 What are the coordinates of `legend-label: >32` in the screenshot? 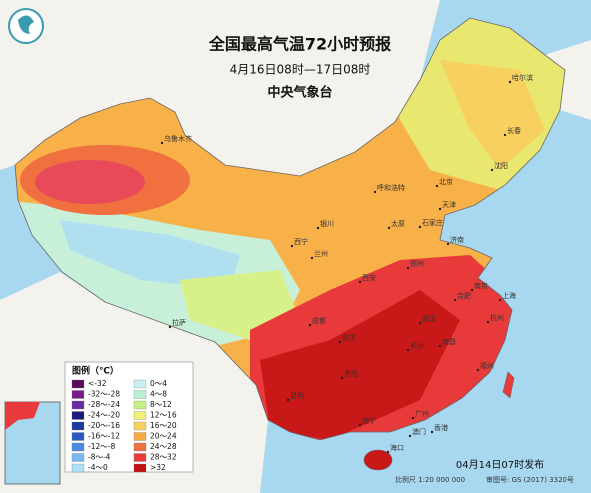 It's located at (158, 467).